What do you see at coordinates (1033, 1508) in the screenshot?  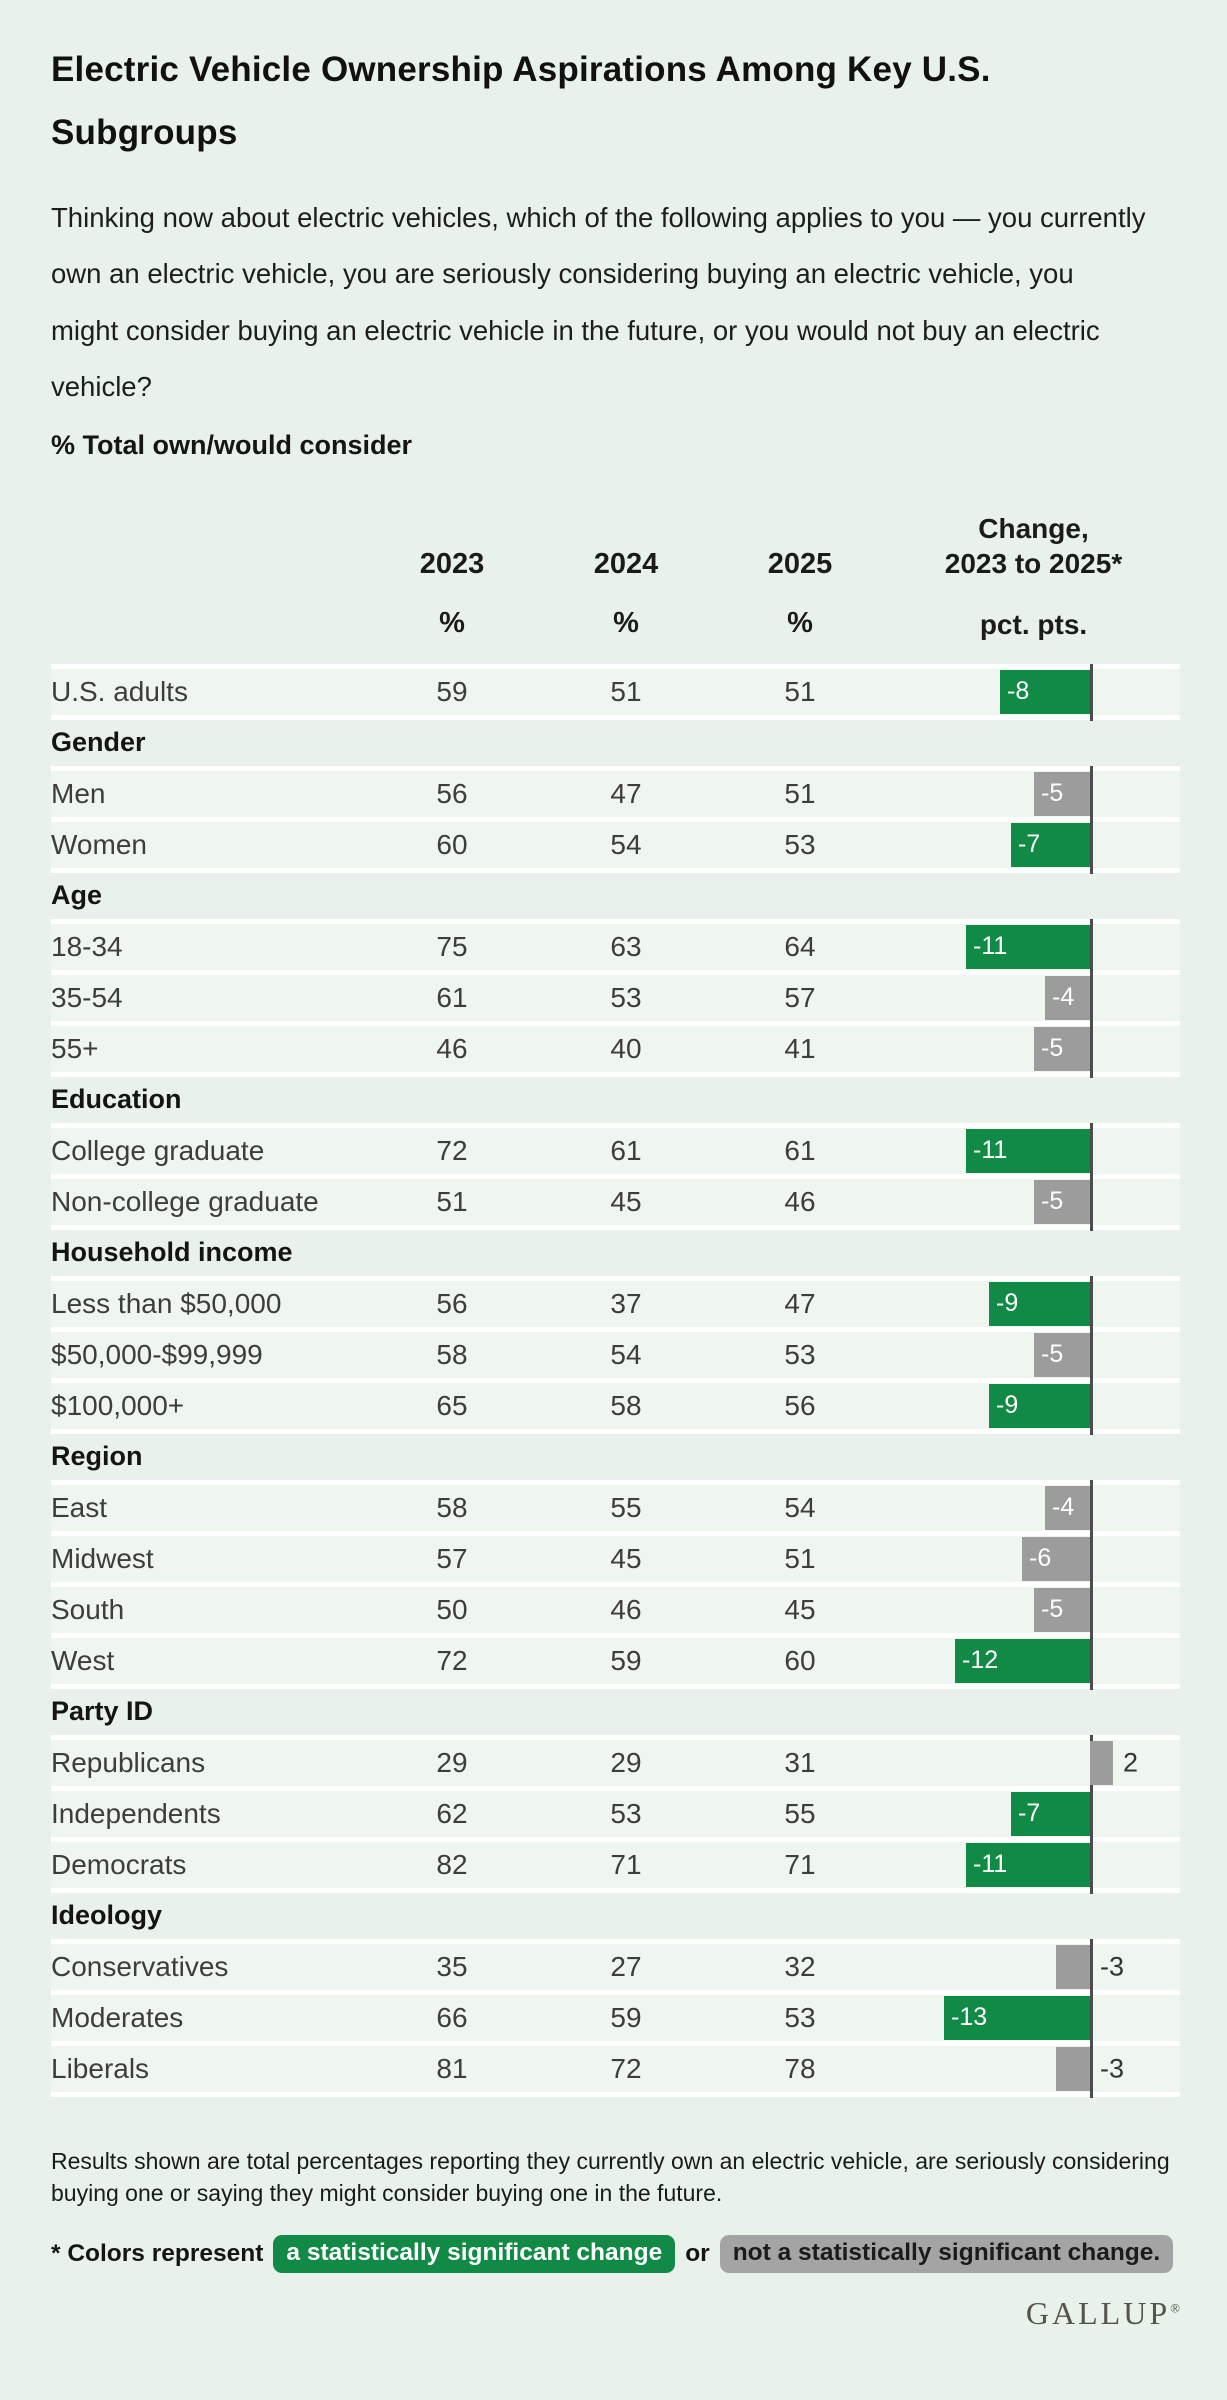 I see `change-cell: -4` at bounding box center [1033, 1508].